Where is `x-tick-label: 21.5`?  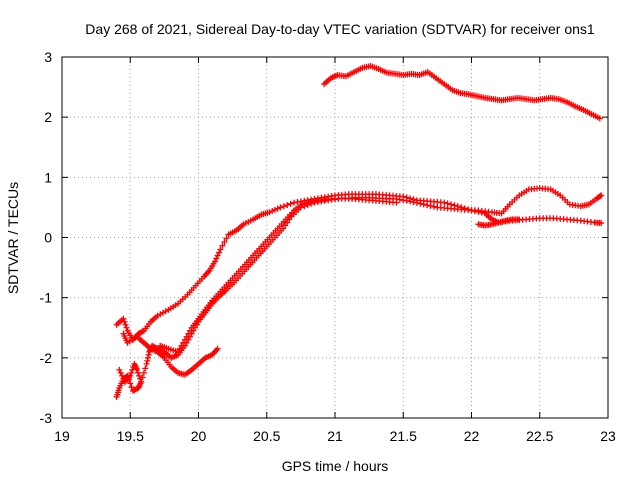 x-tick-label: 21.5 is located at coordinates (403, 436).